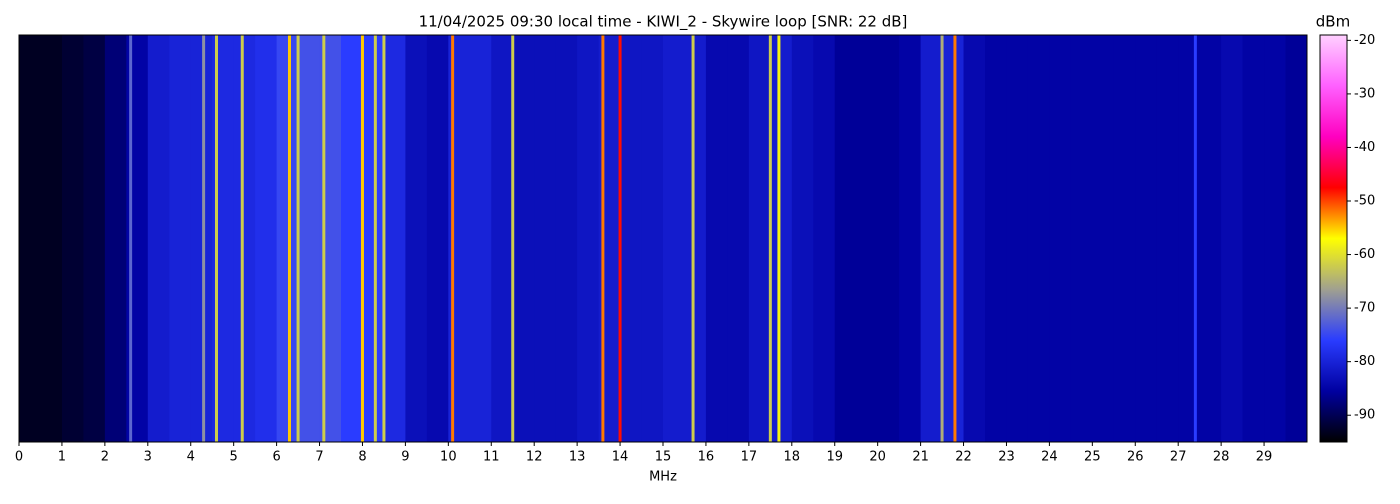 The image size is (1400, 504). Describe the element at coordinates (405, 457) in the screenshot. I see `x-tick-label: 9` at that location.